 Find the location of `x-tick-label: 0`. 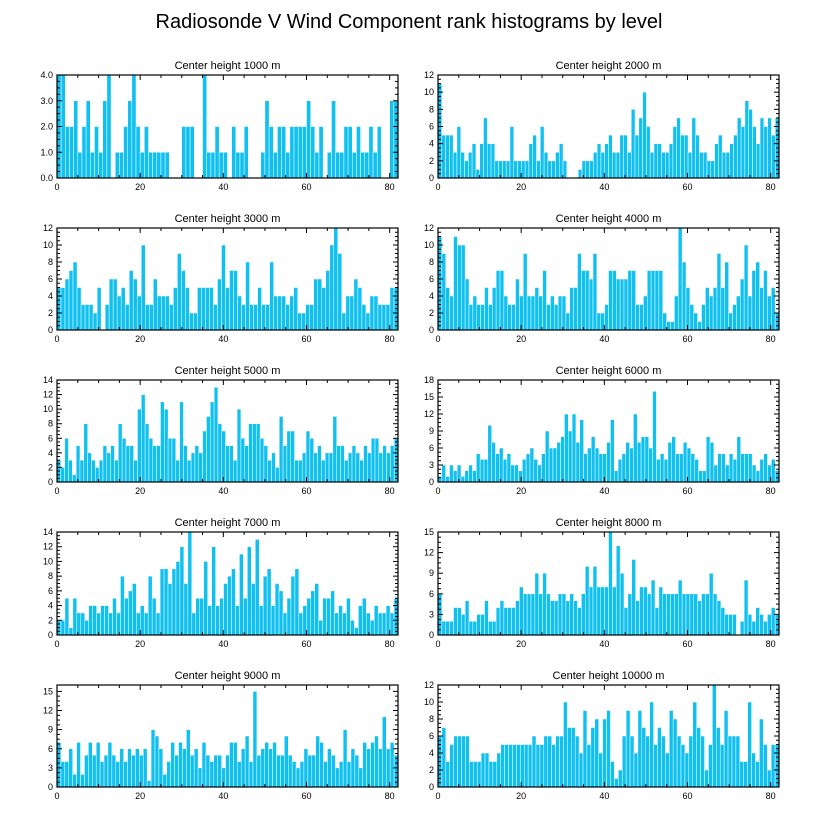

x-tick-label: 0 is located at coordinates (437, 187).